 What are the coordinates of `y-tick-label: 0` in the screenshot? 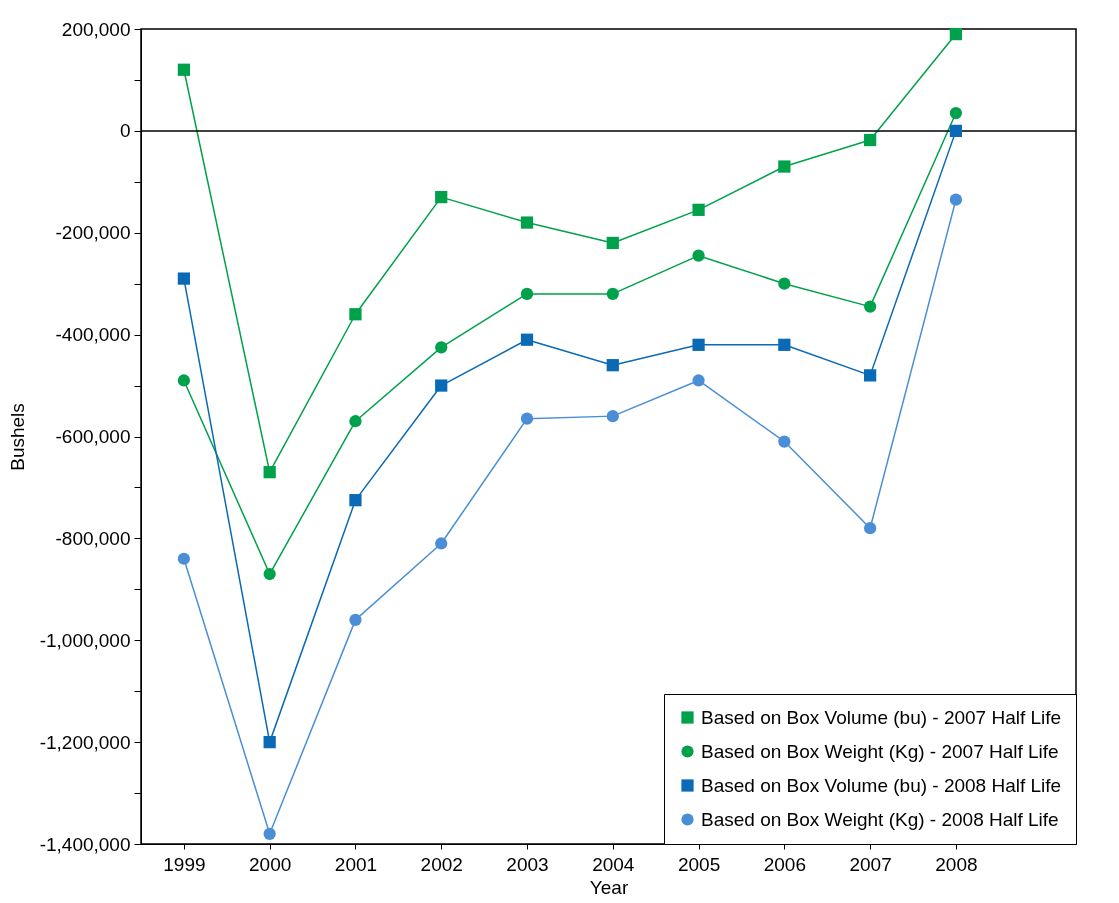 It's located at (125, 131).